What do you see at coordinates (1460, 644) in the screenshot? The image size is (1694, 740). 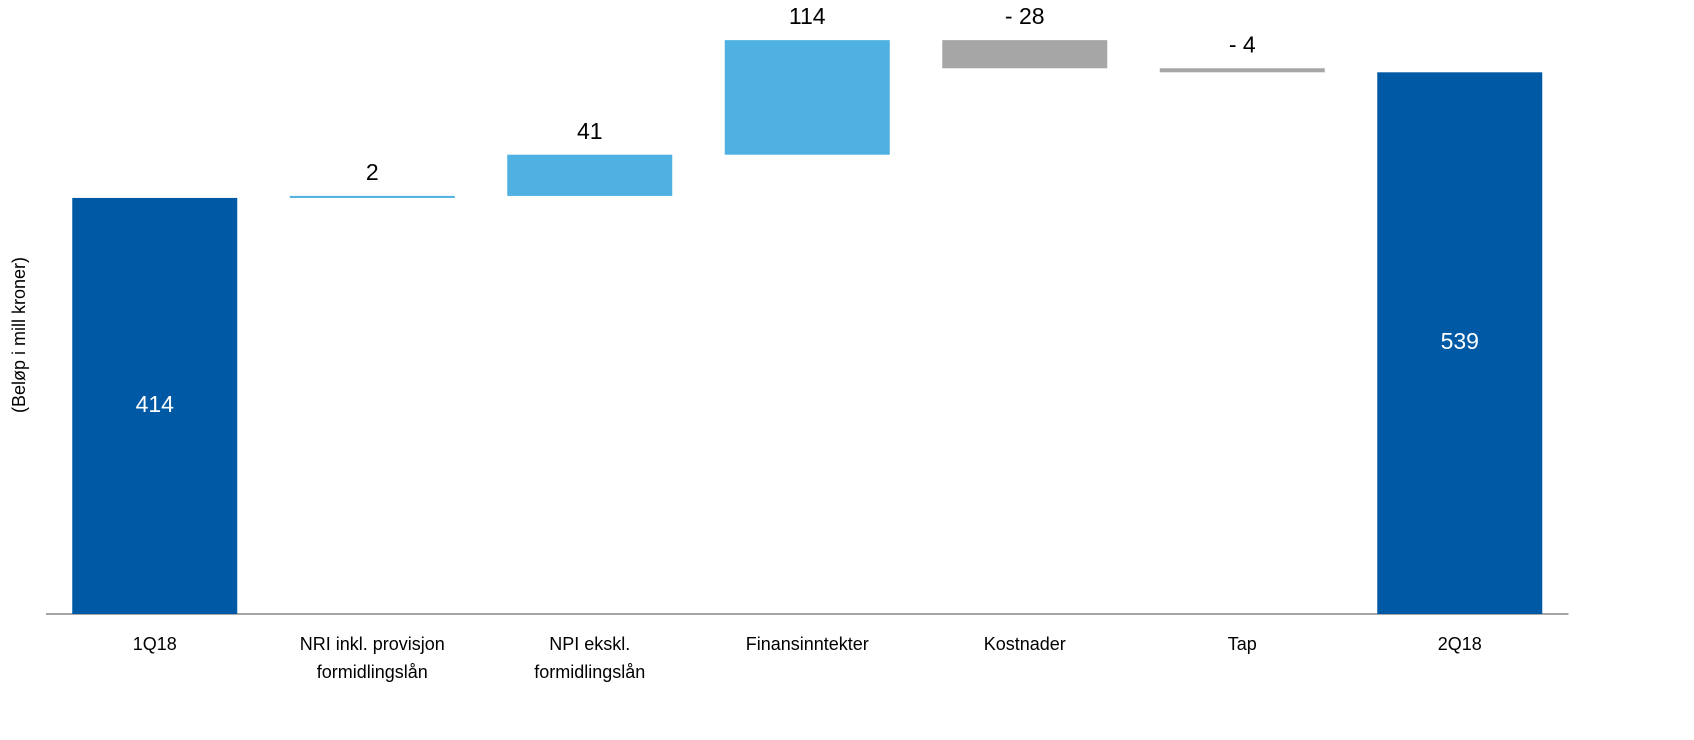 I see `x-tick-label: 2Q18` at bounding box center [1460, 644].